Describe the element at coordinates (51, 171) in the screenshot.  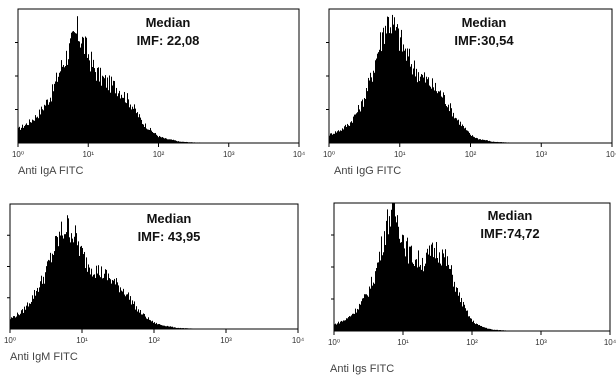
I see `x-axis-label-anti-iga: Anti IgA FITC` at that location.